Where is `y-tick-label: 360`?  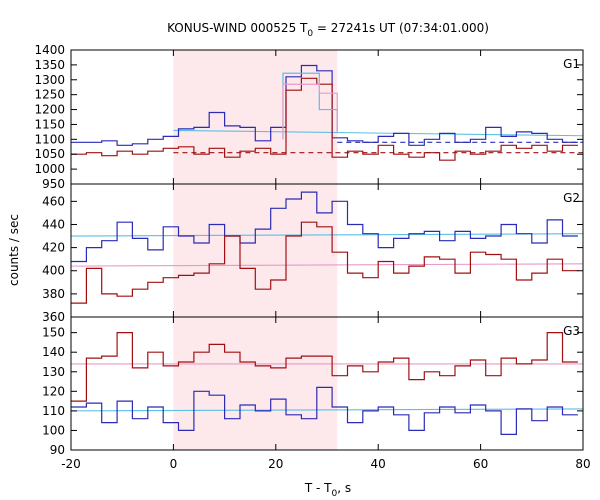 y-tick-label: 360 is located at coordinates (53, 317).